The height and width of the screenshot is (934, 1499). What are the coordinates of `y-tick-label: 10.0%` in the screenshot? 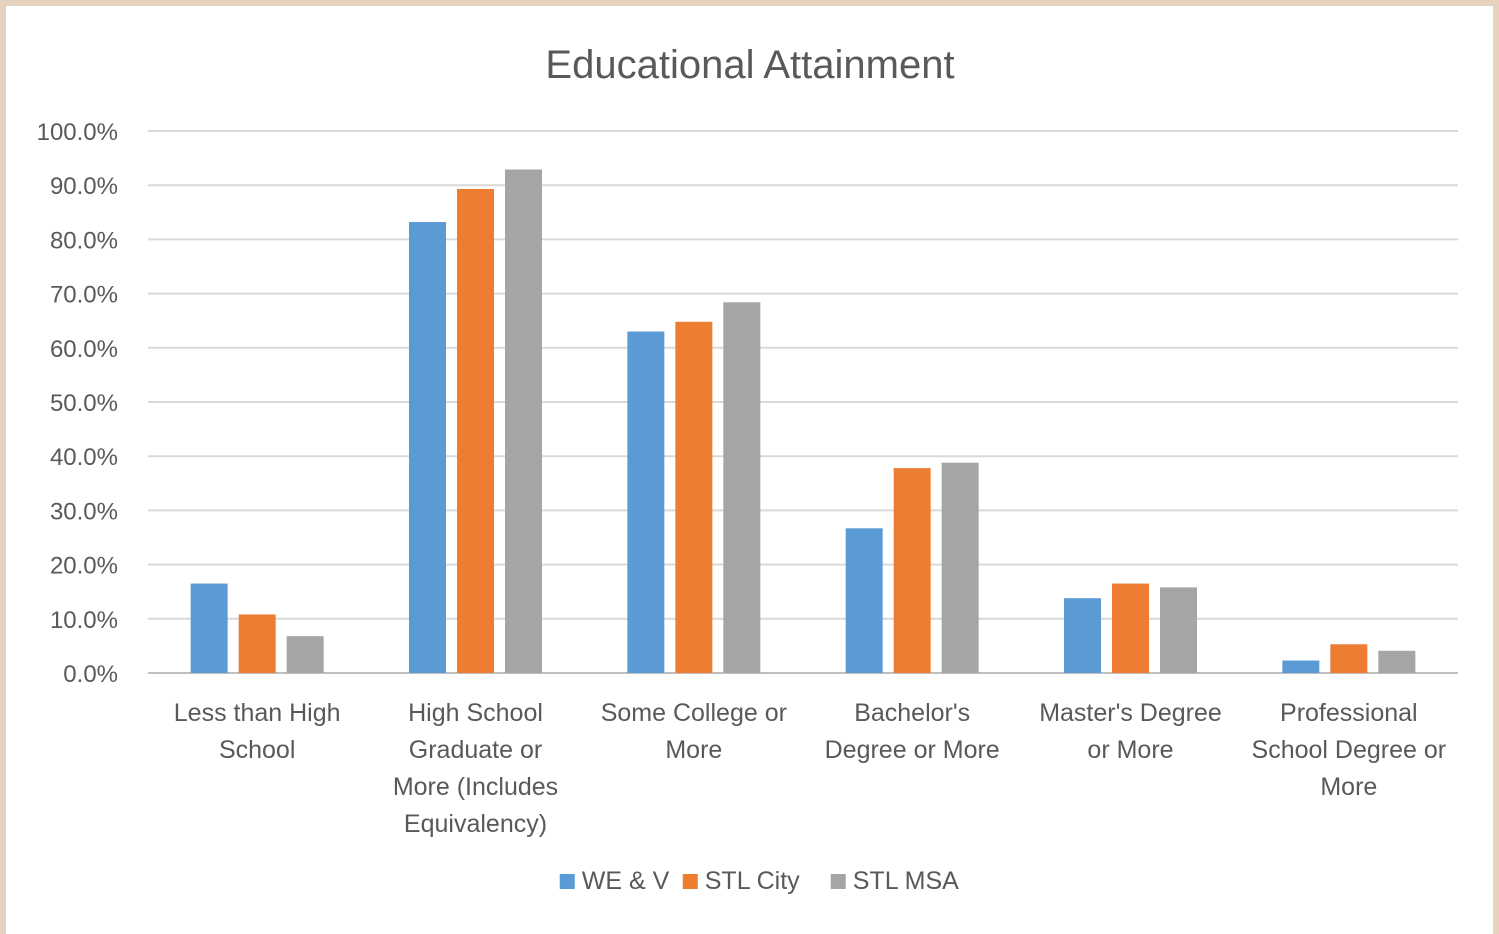 It's located at (84, 620).